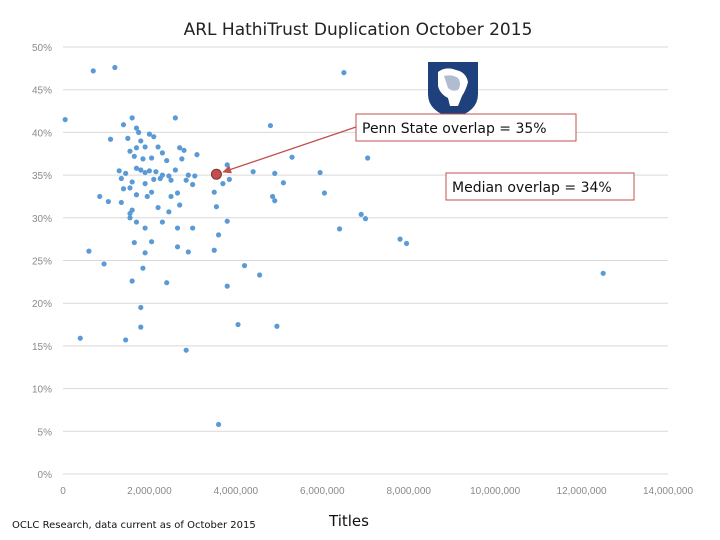 Image resolution: width=720 pixels, height=540 pixels. Describe the element at coordinates (454, 129) in the screenshot. I see `penn-state-annotation-text: Penn State overlap = 35%` at that location.